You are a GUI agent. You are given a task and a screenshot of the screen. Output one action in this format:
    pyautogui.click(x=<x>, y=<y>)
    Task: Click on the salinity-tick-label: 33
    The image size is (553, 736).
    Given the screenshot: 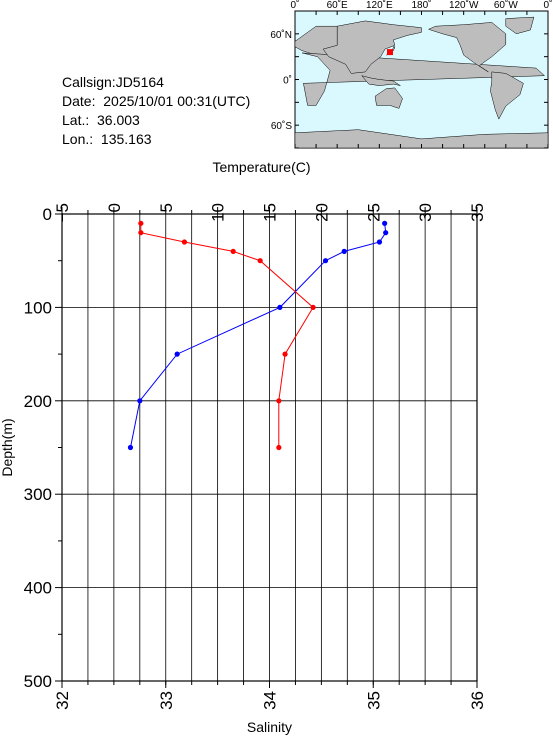 What is the action you would take?
    pyautogui.click(x=166, y=700)
    